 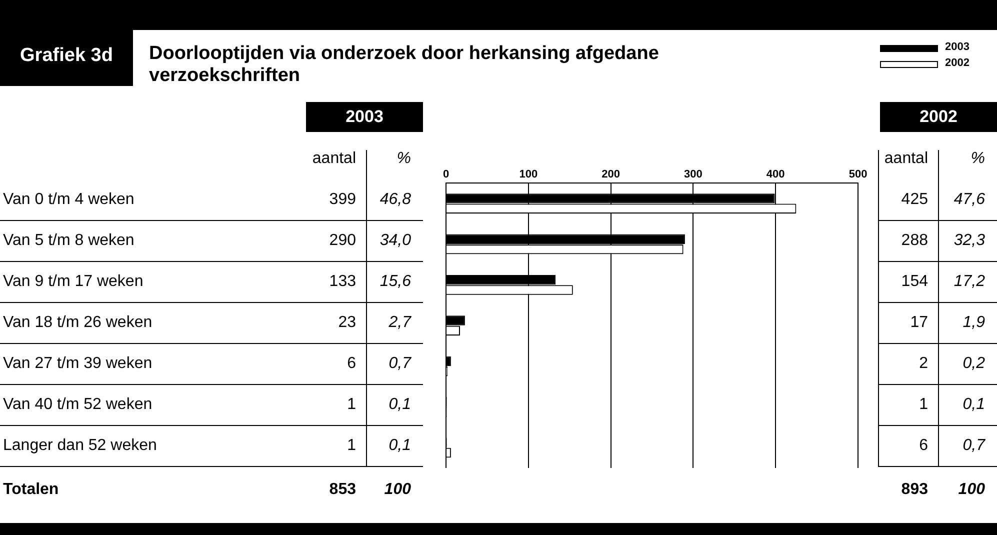 I want to click on data-label: 17, so click(x=918, y=323).